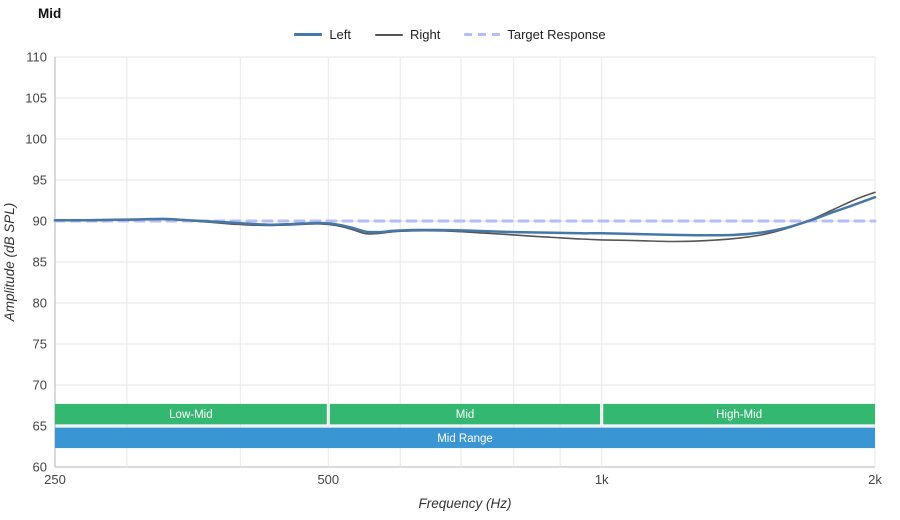 This screenshot has height=520, width=900. What do you see at coordinates (40, 221) in the screenshot?
I see `y-tick-label: 90` at bounding box center [40, 221].